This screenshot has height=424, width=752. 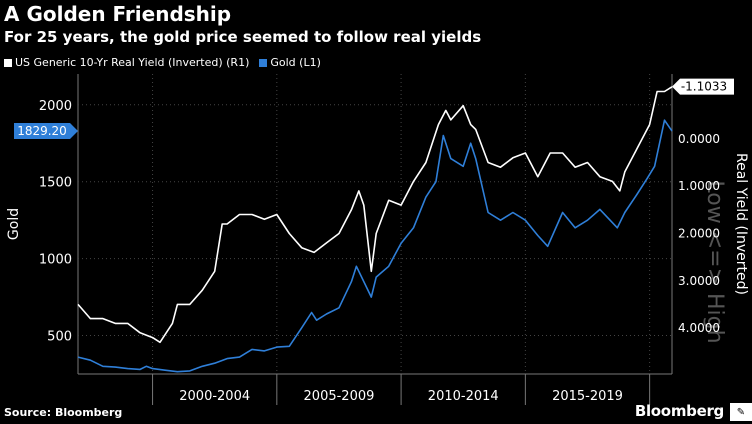 I want to click on right-axis-label: Real Yield (Inverted), so click(x=741, y=224).